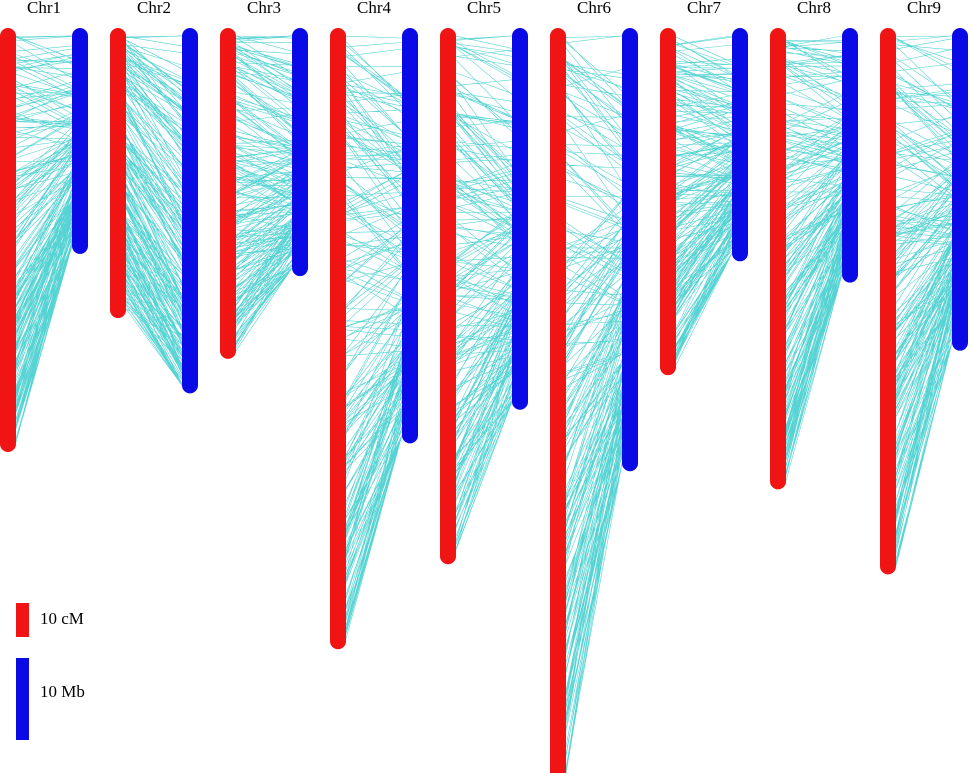 Image resolution: width=973 pixels, height=773 pixels. Describe the element at coordinates (594, 8) in the screenshot. I see `chromosome-label: Chr6` at that location.